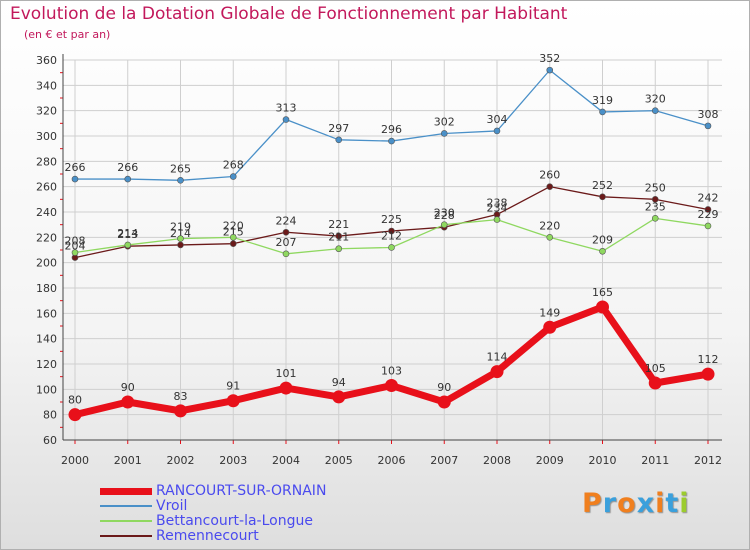  What do you see at coordinates (233, 386) in the screenshot?
I see `data-label: 91` at bounding box center [233, 386].